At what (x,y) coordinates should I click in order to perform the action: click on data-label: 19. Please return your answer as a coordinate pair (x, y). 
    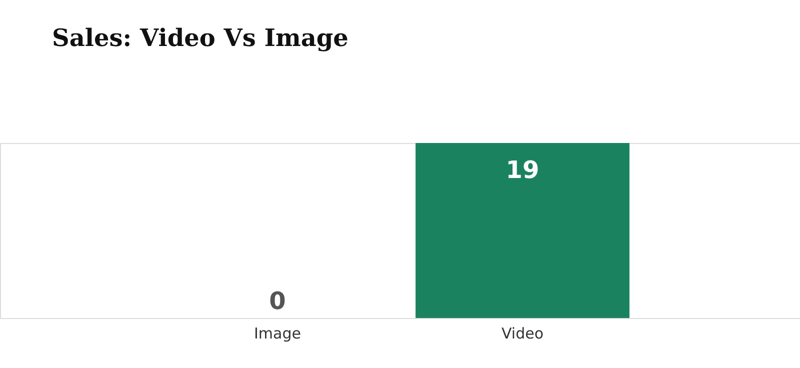
    Looking at the image, I should click on (523, 170).